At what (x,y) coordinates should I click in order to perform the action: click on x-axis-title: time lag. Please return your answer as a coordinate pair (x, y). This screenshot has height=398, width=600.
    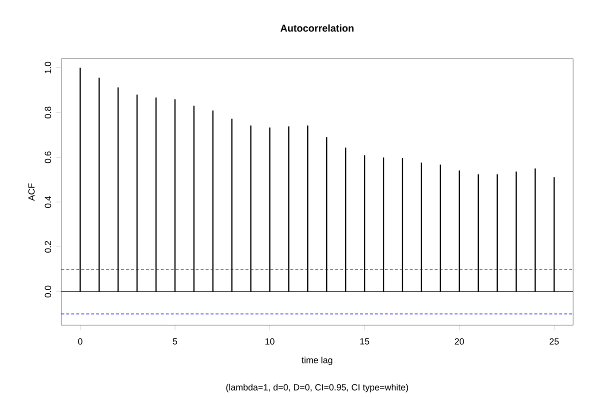
    Looking at the image, I should click on (317, 360).